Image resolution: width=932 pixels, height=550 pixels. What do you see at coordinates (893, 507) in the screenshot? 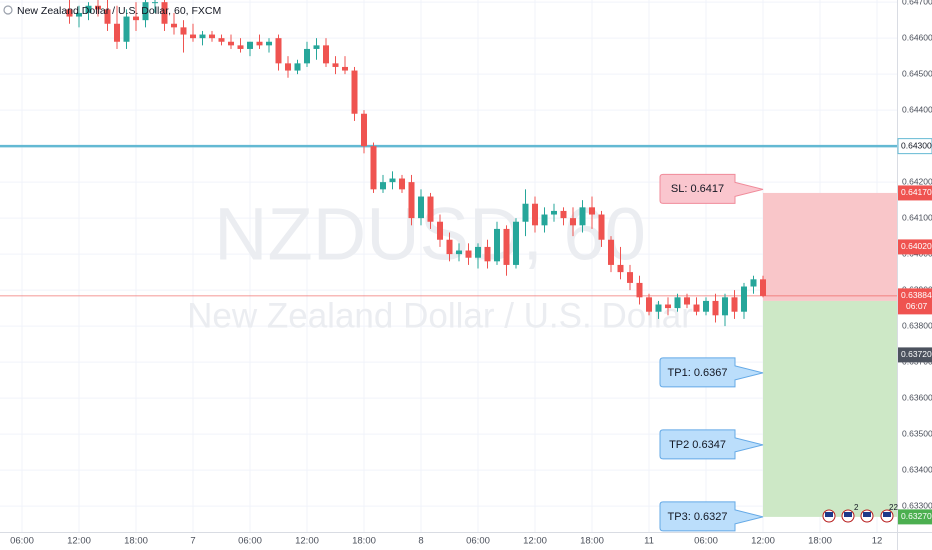
I see `event-count: 22` at bounding box center [893, 507].